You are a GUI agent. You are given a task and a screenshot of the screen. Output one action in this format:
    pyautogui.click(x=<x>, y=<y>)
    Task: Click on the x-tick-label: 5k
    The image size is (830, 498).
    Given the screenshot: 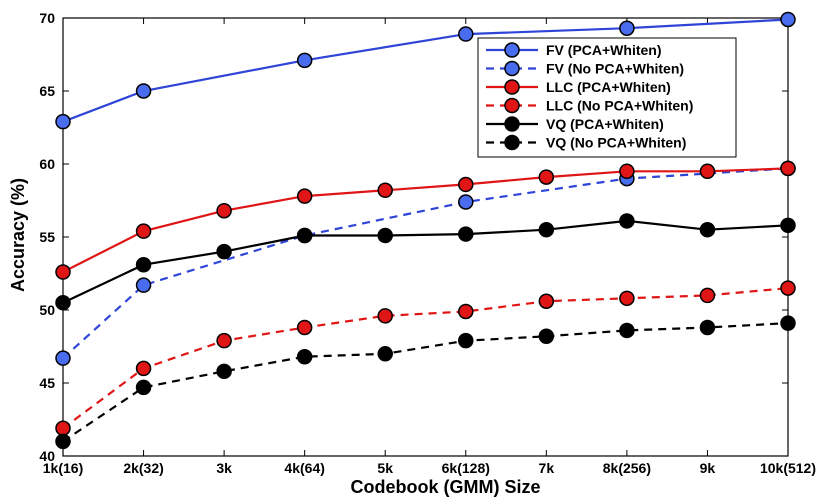 What is the action you would take?
    pyautogui.click(x=385, y=468)
    